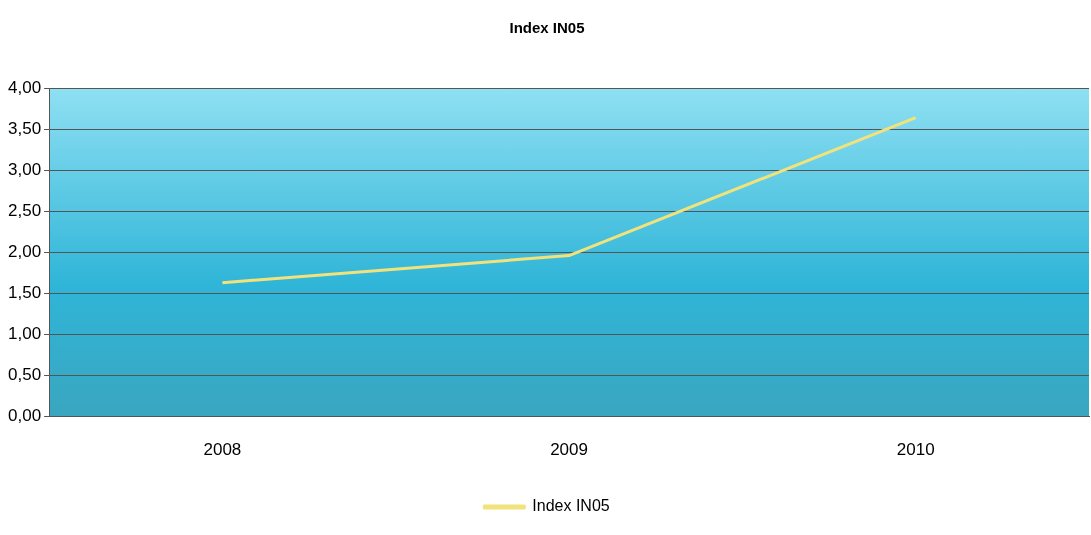  I want to click on legend-label: Index IN05, so click(571, 506).